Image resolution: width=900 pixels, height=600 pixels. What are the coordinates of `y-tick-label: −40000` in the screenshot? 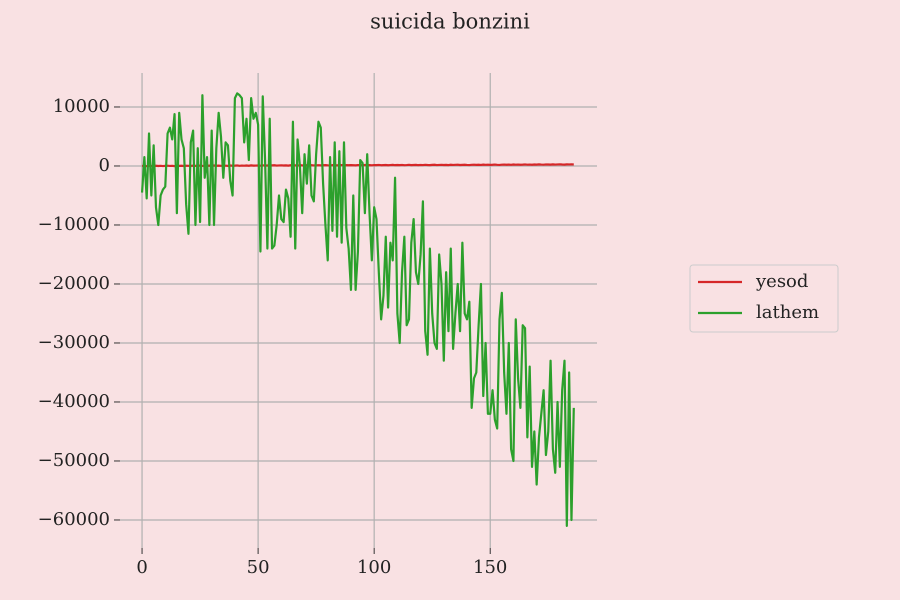 It's located at (74, 401).